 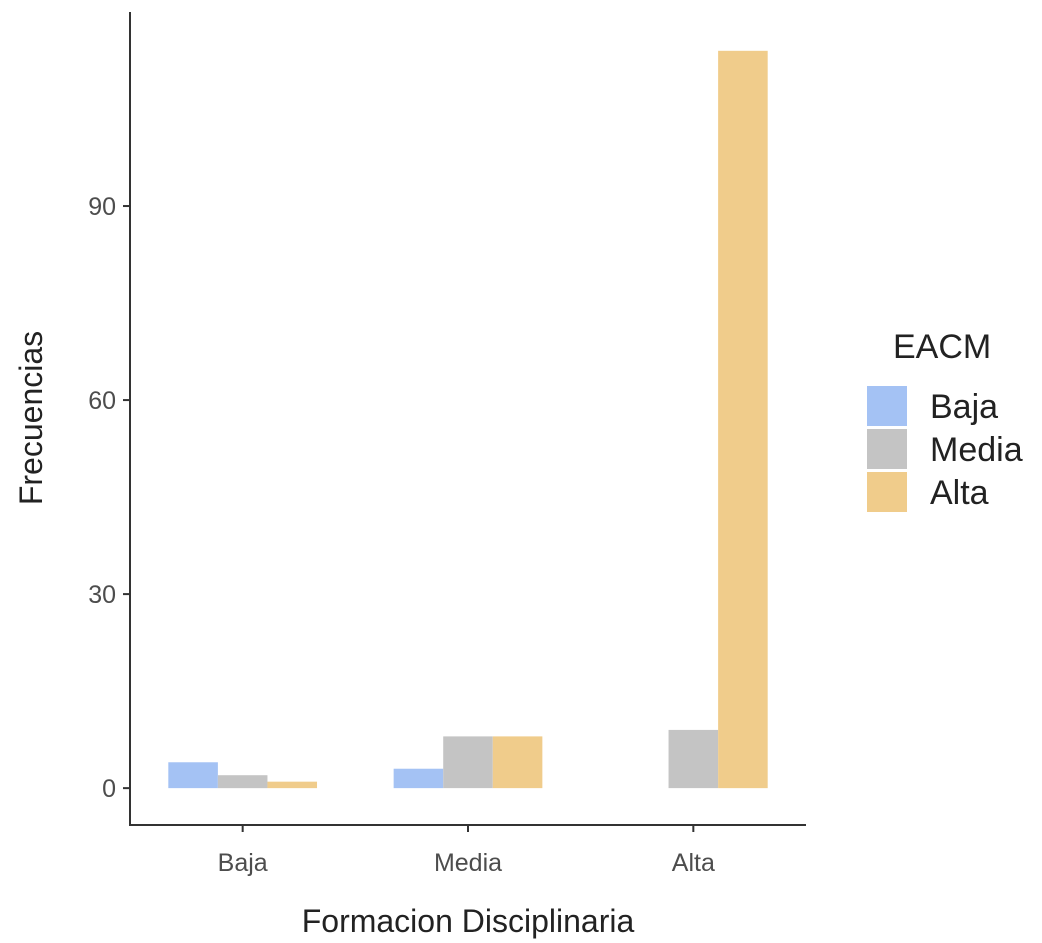 I want to click on legend: EACM Baja Media Alta, so click(x=945, y=420).